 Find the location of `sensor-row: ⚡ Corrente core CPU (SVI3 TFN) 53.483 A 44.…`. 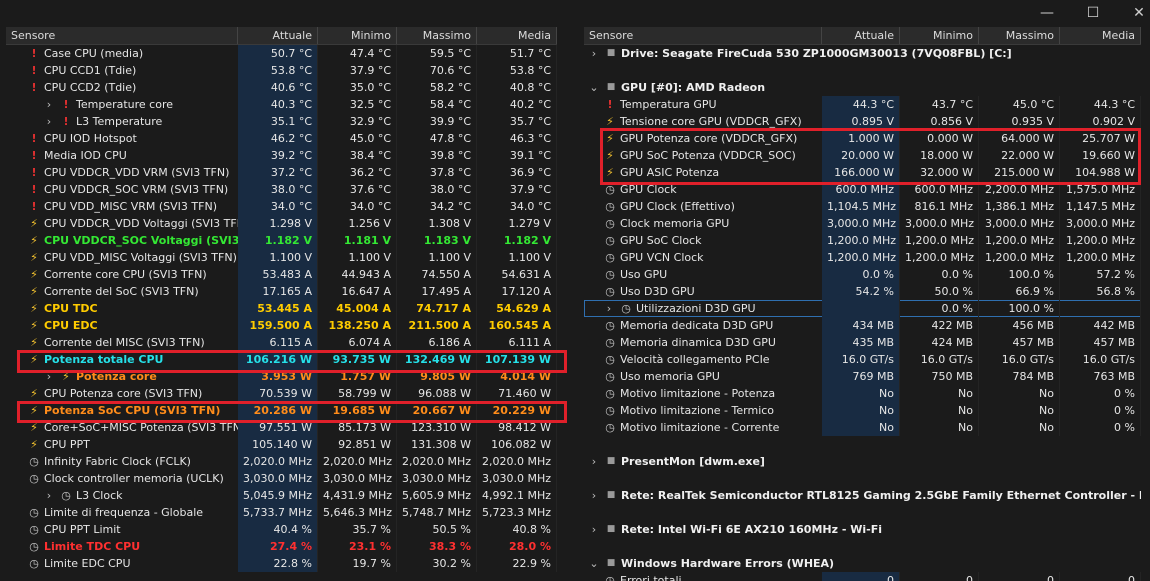

sensor-row: ⚡ Corrente core CPU (SVI3 TFN) 53.483 A 44.… is located at coordinates (281, 274).